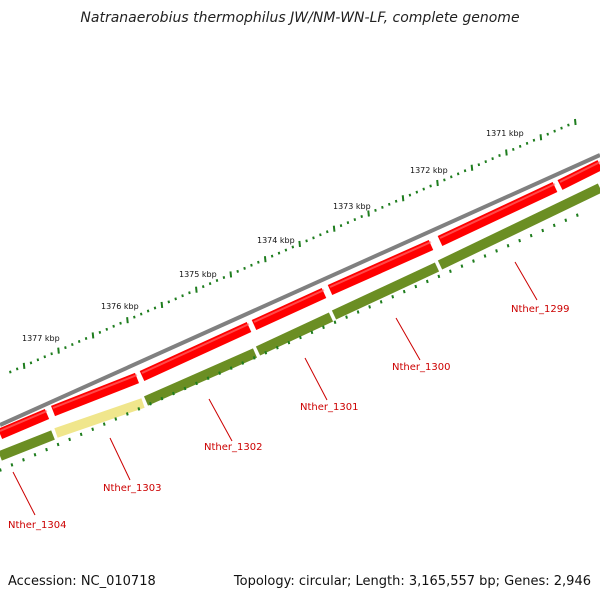  Describe the element at coordinates (41, 338) in the screenshot. I see `scale-label: 1377 kbp` at that location.